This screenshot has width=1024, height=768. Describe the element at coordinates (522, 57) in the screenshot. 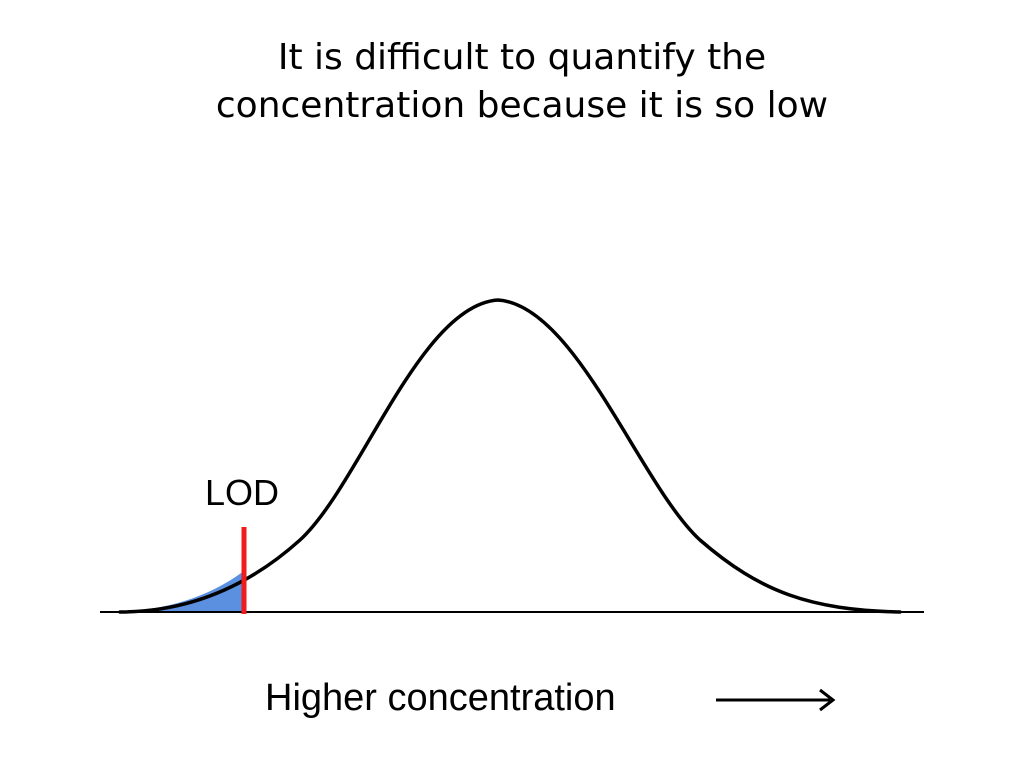

I see `title-line-1: It is difficult to quantify the` at that location.